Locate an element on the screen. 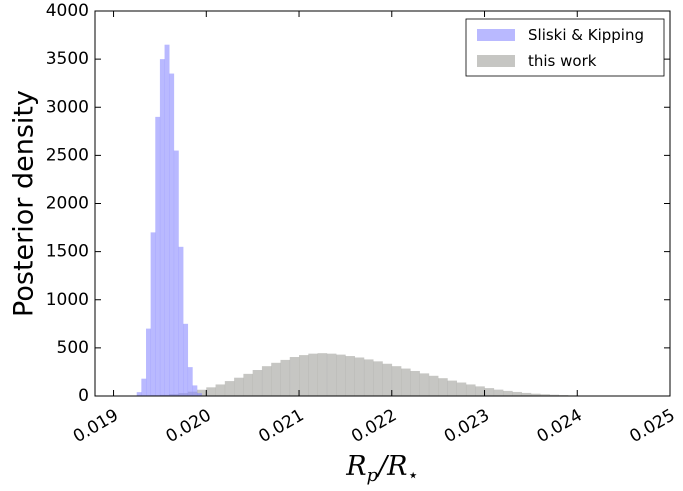 The image size is (683, 491). y-tick-label: 2000 is located at coordinates (67, 204).